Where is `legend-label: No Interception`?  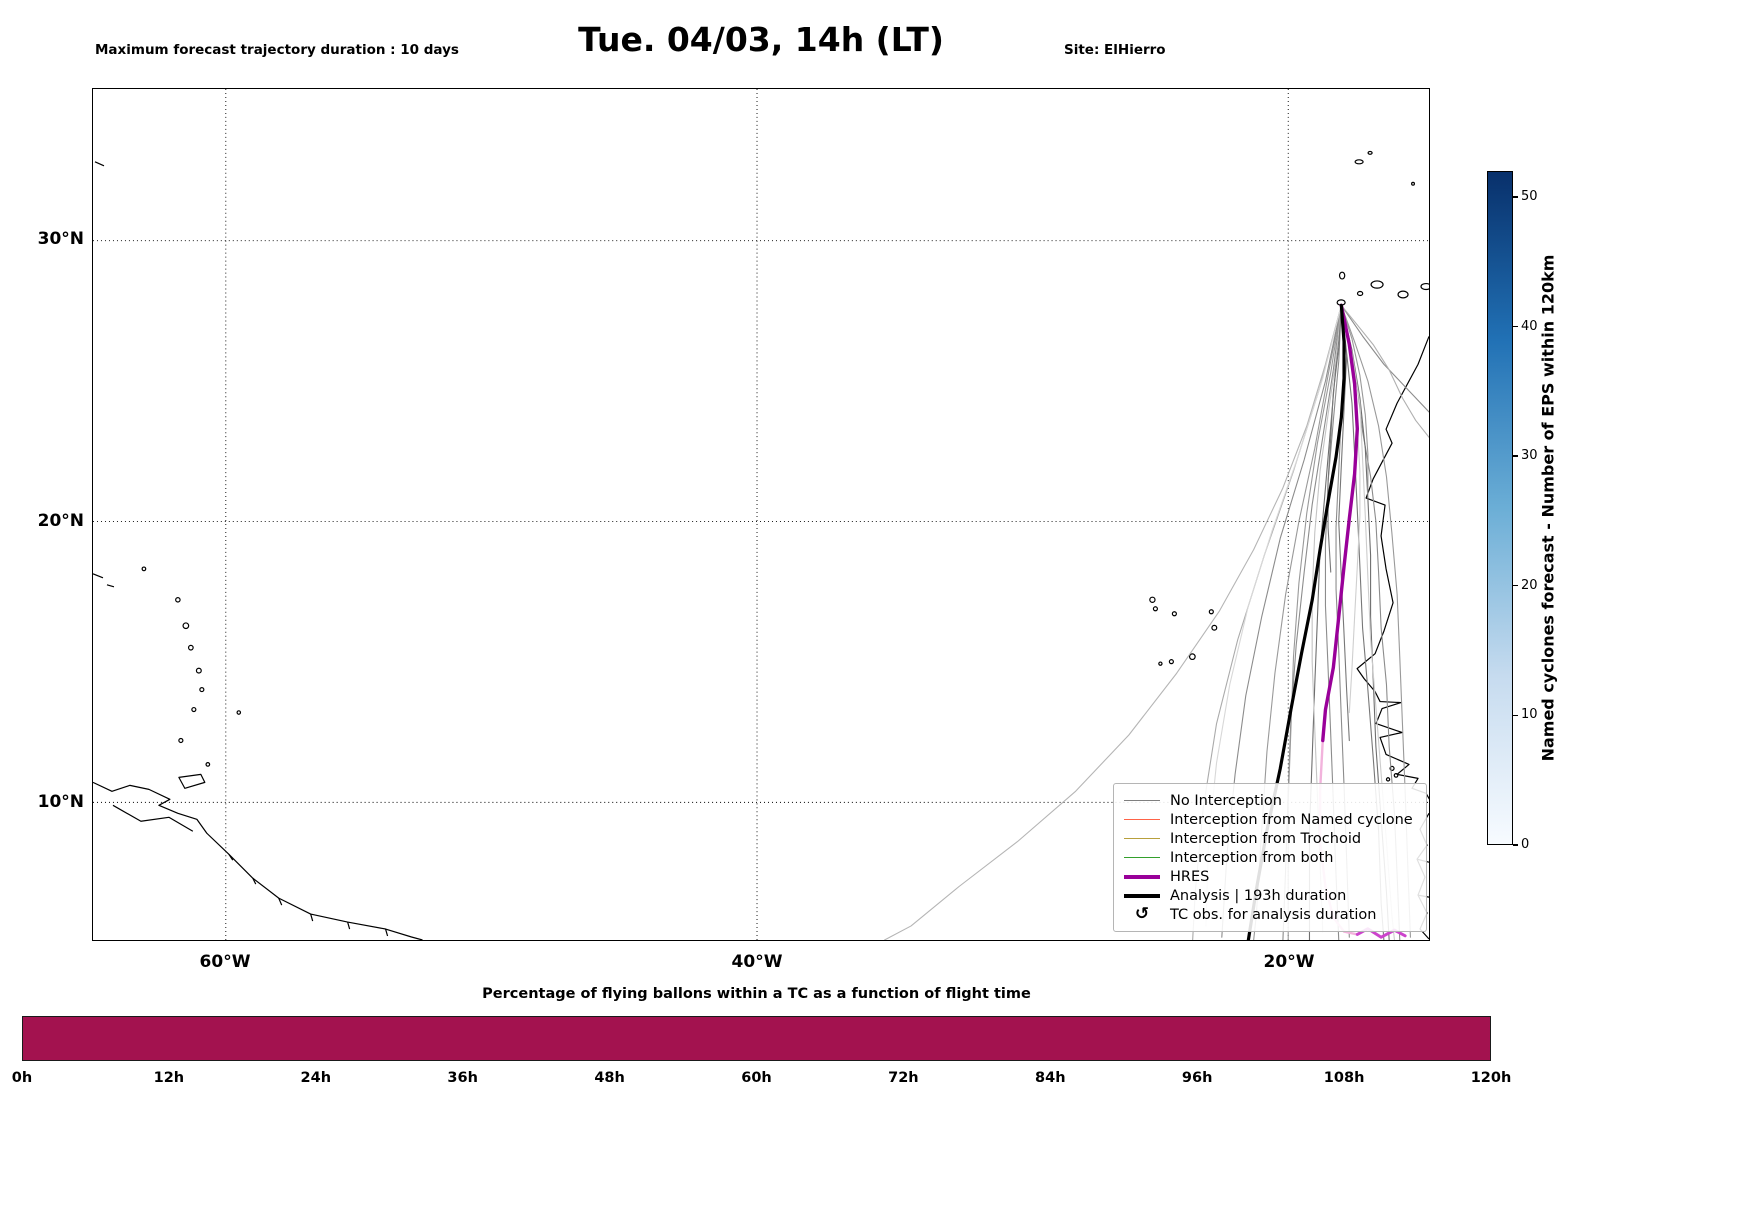 legend-label: No Interception is located at coordinates (1226, 800).